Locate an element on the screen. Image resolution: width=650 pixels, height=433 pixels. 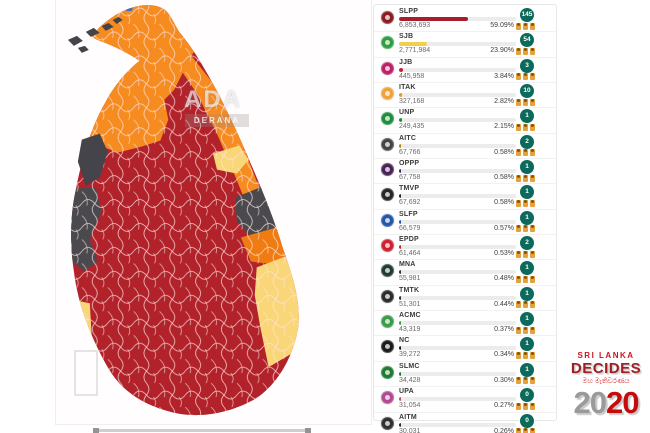
party-abbr: JJB is located at coordinates (406, 62).